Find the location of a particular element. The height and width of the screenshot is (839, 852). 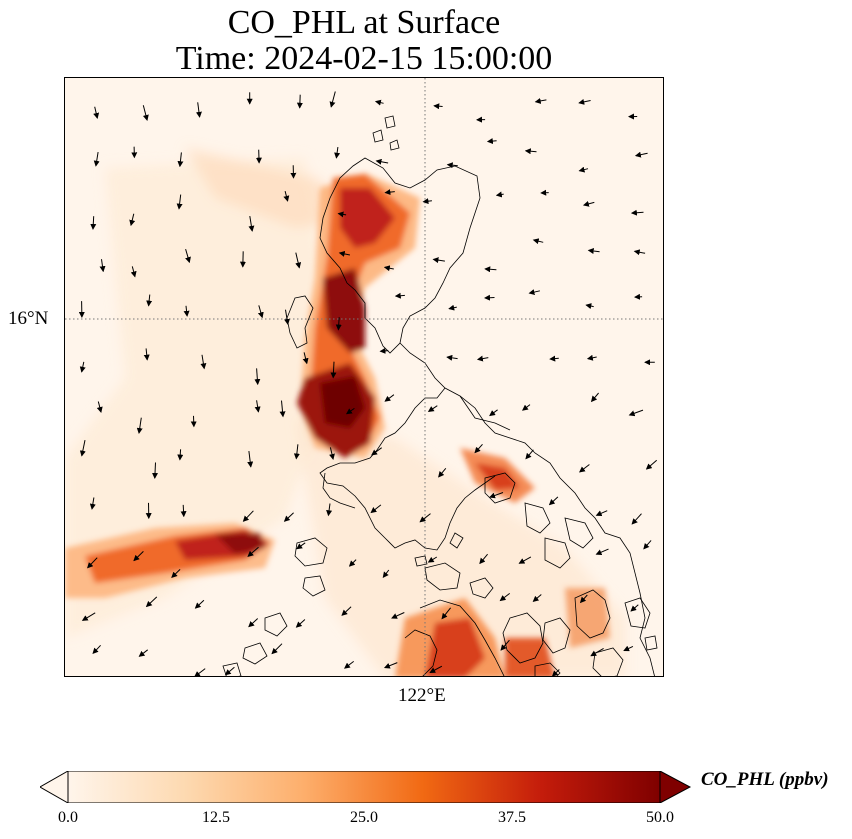

longitude-tick-label: 122°E is located at coordinates (422, 695).